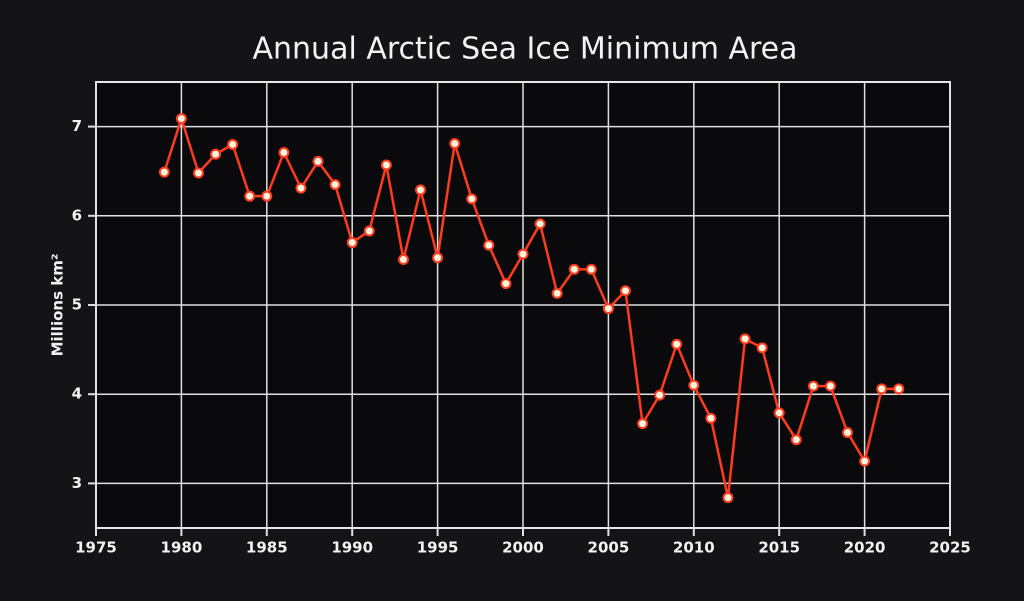  What do you see at coordinates (77, 305) in the screenshot?
I see `y-tick-label: 5` at bounding box center [77, 305].